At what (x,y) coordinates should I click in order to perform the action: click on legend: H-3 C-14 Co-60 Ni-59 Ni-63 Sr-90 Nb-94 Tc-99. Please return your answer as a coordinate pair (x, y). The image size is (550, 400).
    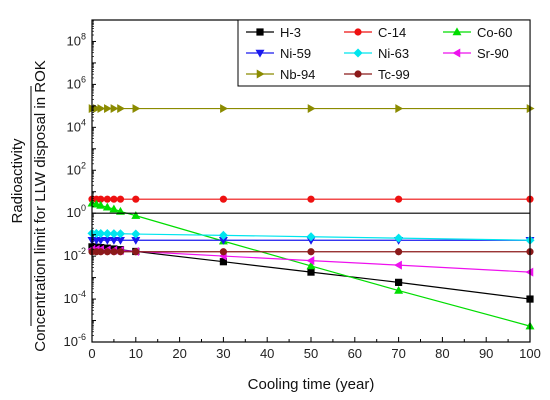
    Looking at the image, I should click on (384, 53).